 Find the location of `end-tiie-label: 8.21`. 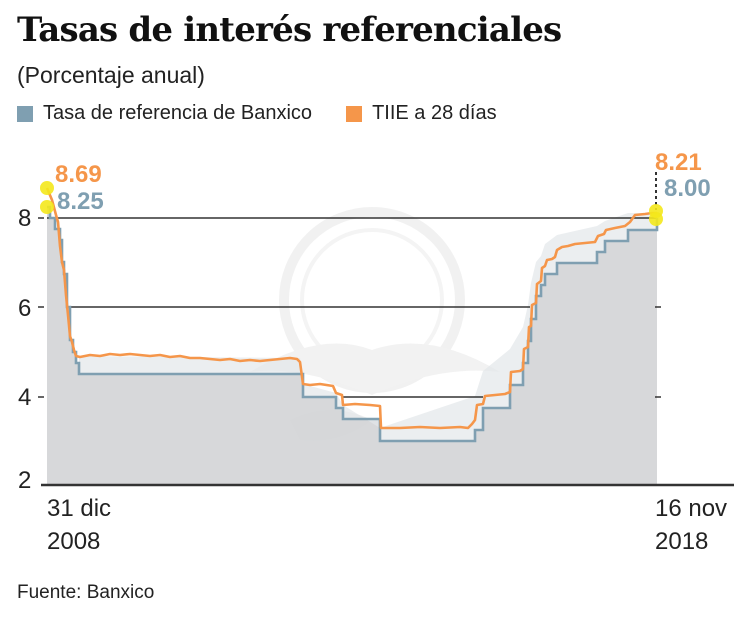

end-tiie-label: 8.21 is located at coordinates (678, 162).